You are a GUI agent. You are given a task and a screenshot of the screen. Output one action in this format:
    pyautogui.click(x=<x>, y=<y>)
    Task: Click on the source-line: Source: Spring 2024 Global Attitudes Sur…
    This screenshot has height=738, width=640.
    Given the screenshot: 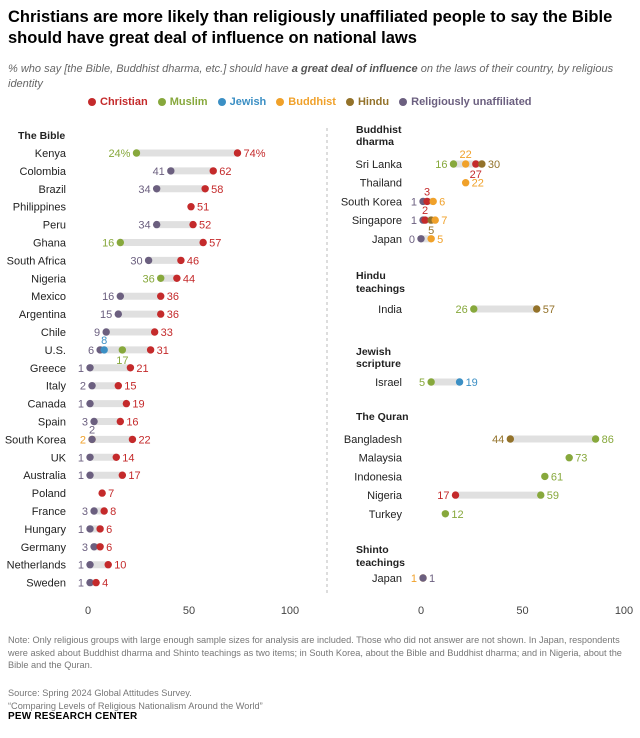 What is the action you would take?
    pyautogui.click(x=100, y=693)
    